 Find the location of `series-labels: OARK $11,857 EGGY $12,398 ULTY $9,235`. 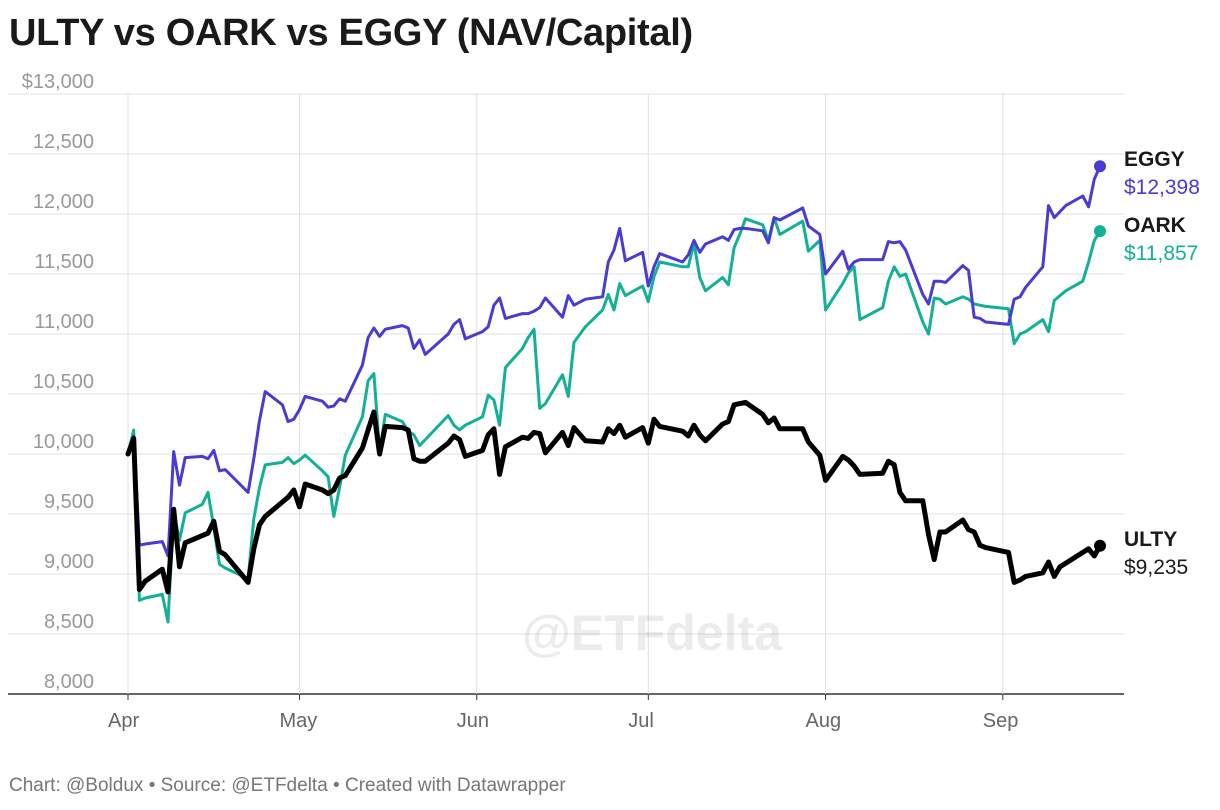

series-labels: OARK $11,857 EGGY $12,398 ULTY $9,235 is located at coordinates (1162, 363).